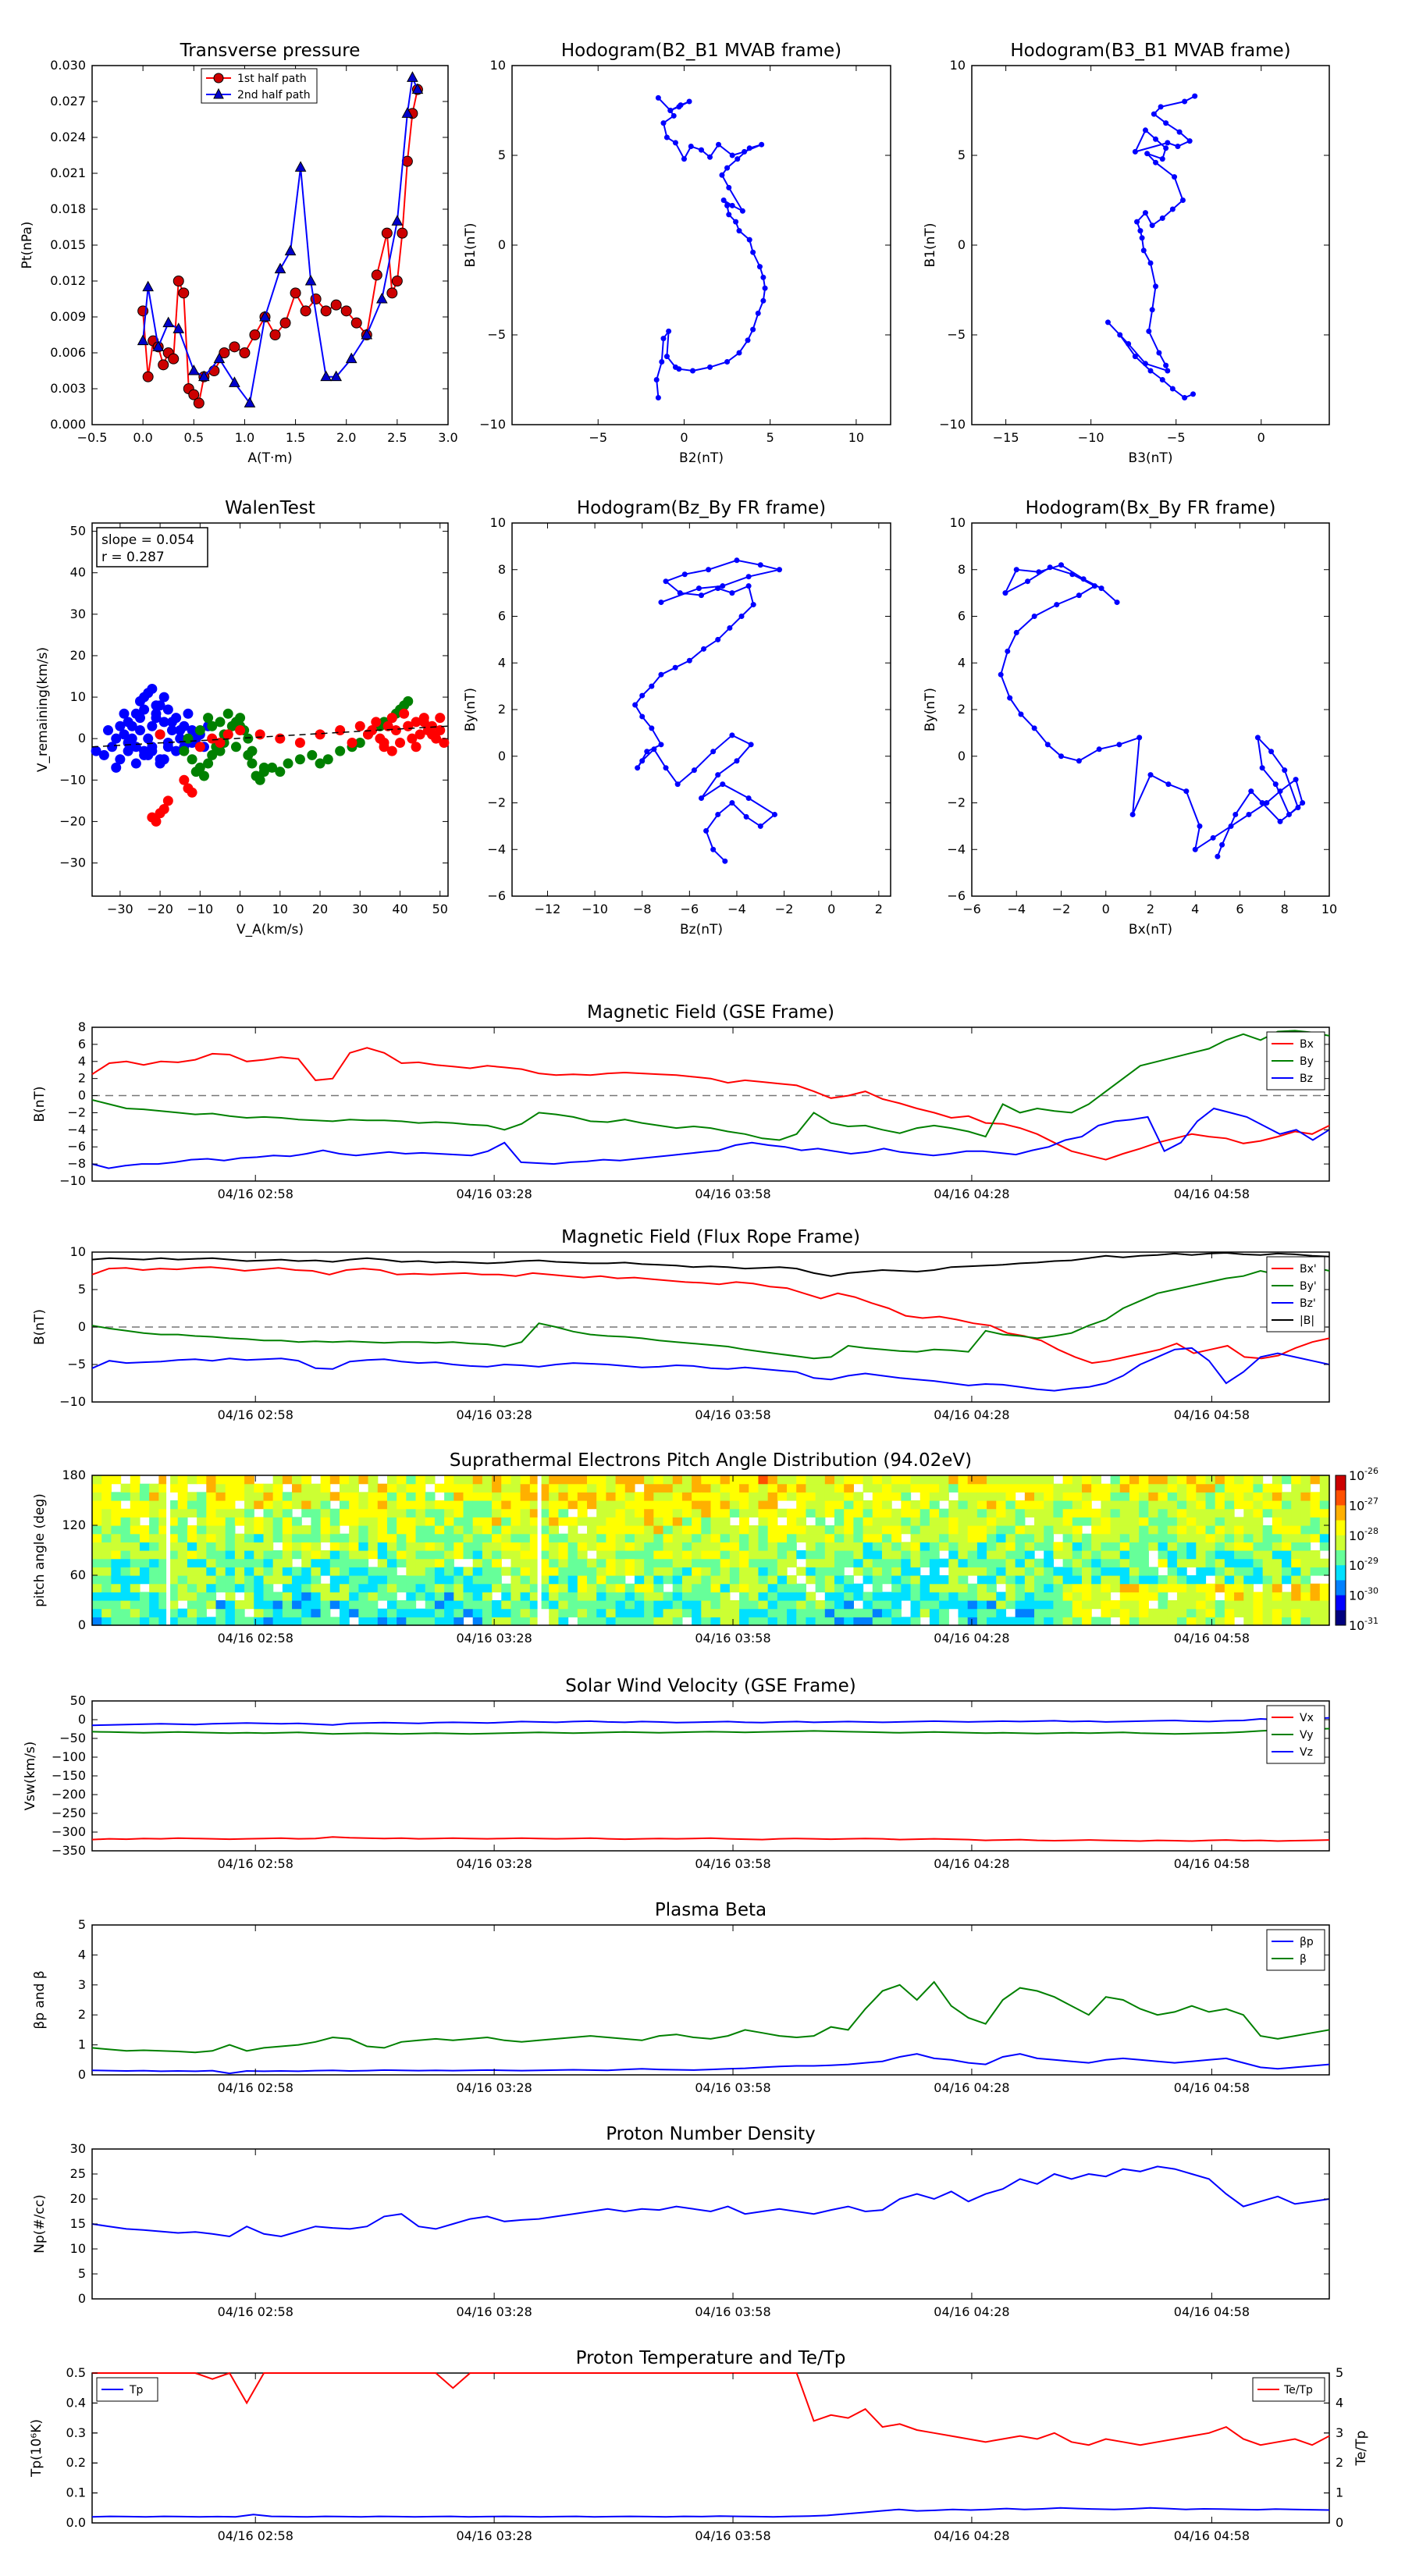 This screenshot has height=2576, width=1405. Describe the element at coordinates (1329, 909) in the screenshot. I see `x-tick-label: 10` at that location.